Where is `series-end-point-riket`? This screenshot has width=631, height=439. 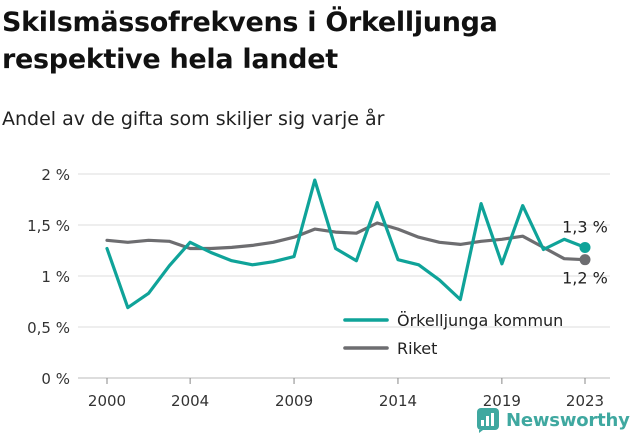 series-end-point-riket is located at coordinates (585, 260).